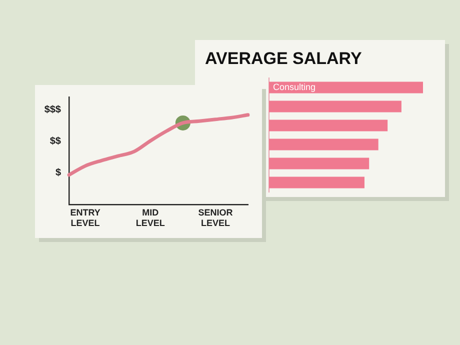  I want to click on x-tick-label: MID LEVEL, so click(151, 217).